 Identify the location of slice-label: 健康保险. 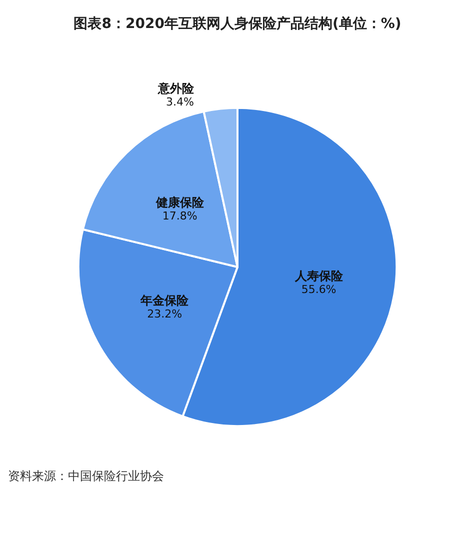
(179, 202).